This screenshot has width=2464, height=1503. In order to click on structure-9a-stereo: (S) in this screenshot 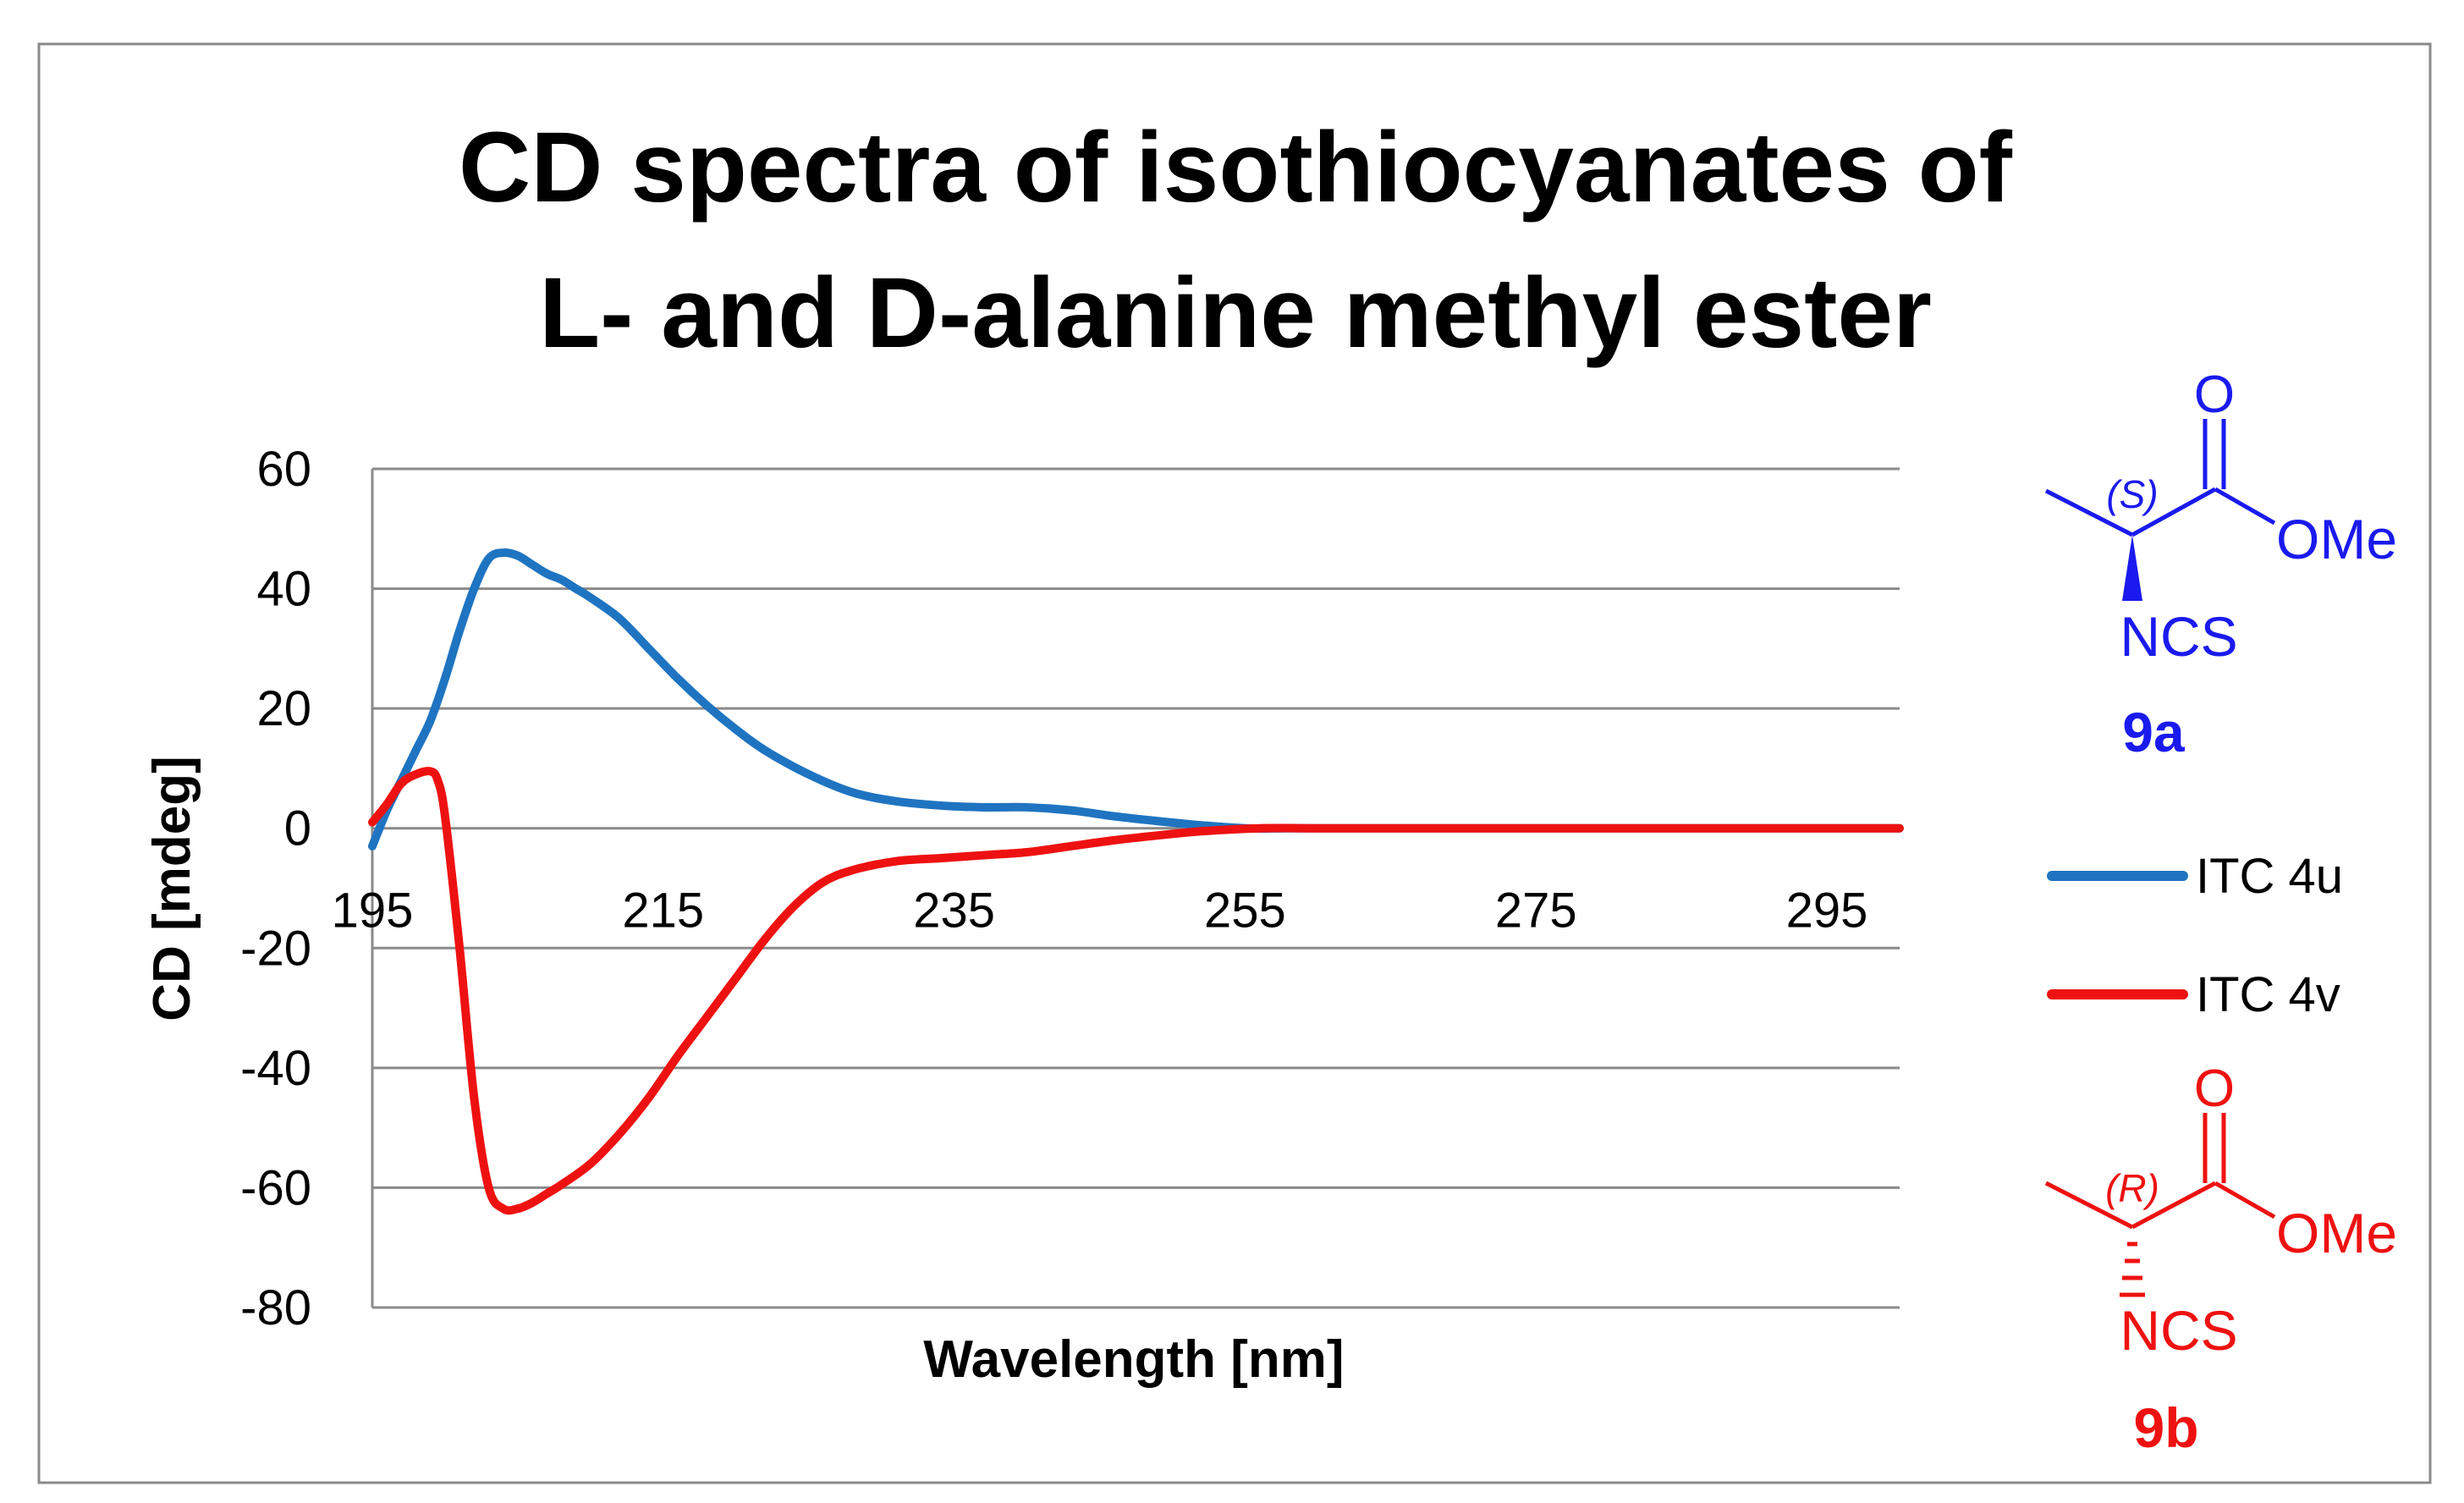, I will do `click(2132, 494)`.